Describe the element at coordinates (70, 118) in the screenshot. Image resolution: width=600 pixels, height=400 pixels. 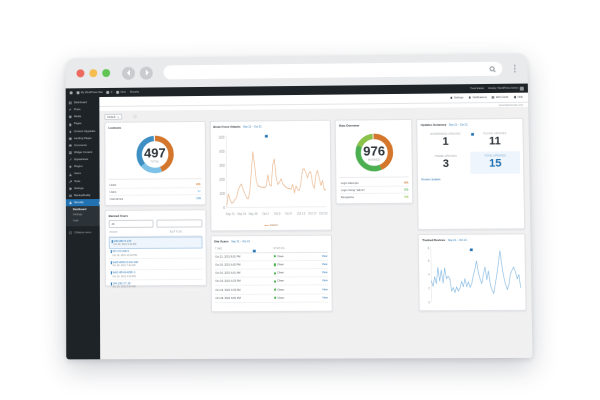
I see `media-icon` at that location.